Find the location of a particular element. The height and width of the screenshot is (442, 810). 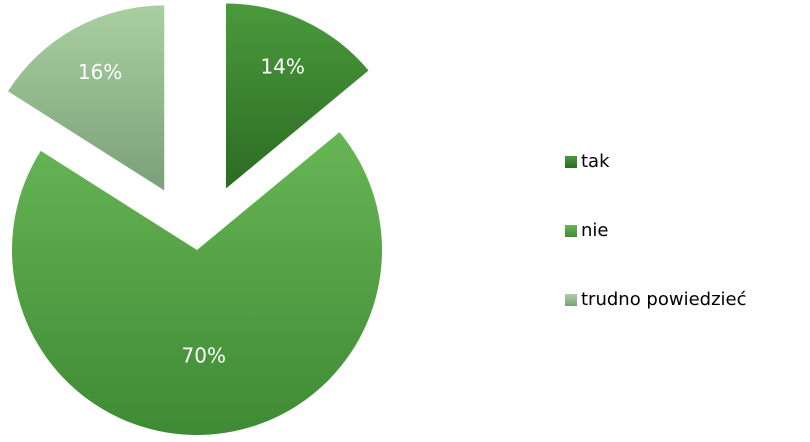

legend-swatch-nie is located at coordinates (571, 231).